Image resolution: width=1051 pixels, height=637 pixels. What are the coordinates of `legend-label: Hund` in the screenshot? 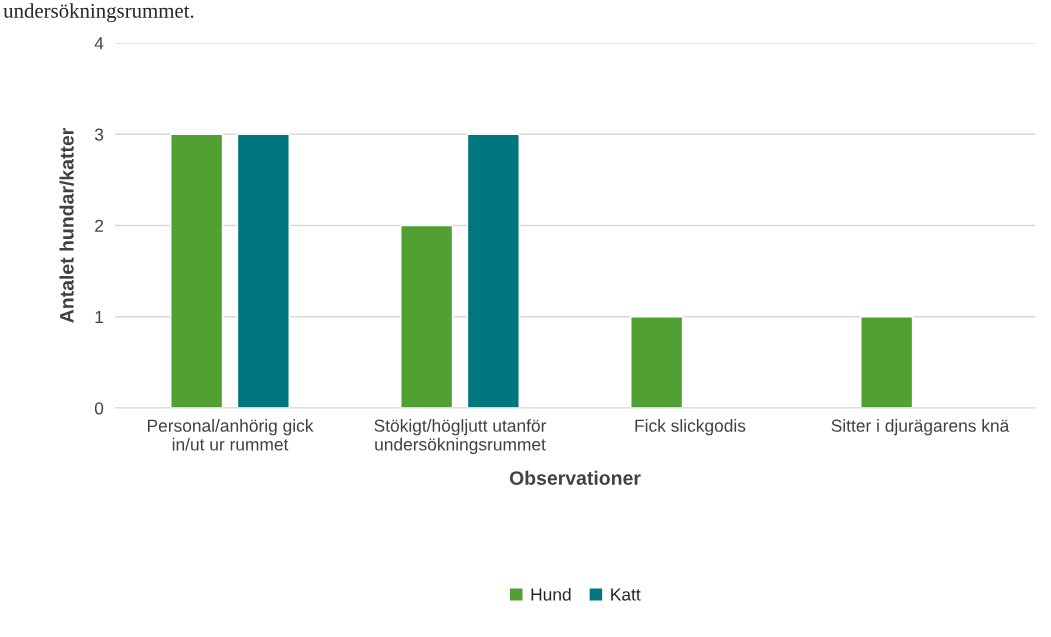 It's located at (551, 594).